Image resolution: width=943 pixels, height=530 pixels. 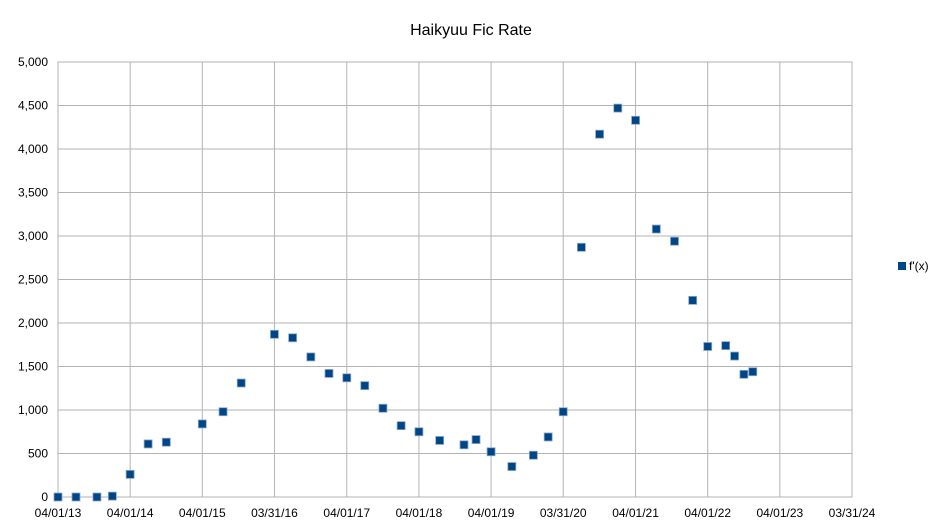 I want to click on x-tick-label: 04/01/18, so click(x=419, y=513).